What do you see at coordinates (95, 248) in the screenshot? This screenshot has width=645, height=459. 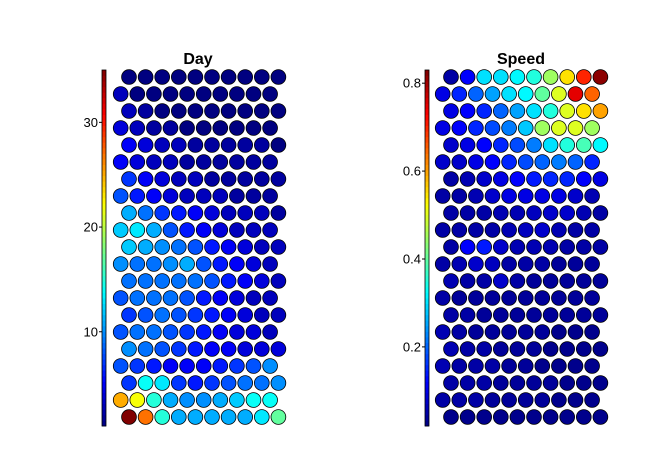 I see `colorbar: 10 20 30` at bounding box center [95, 248].